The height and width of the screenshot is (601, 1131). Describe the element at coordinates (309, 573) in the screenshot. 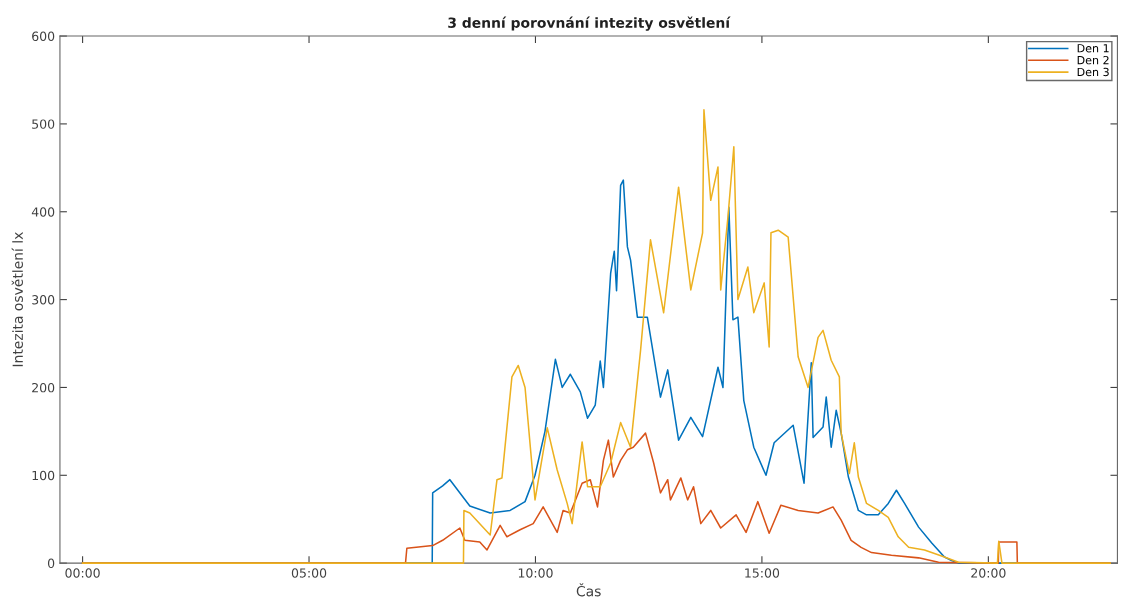

I see `x-tick-label: 05:00` at that location.